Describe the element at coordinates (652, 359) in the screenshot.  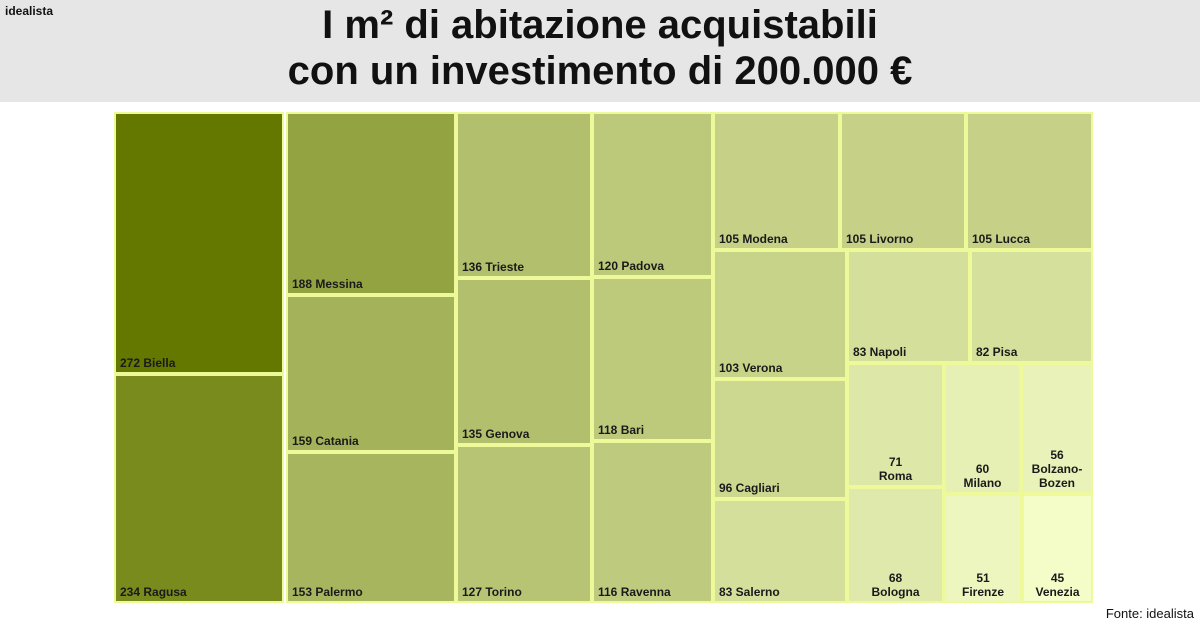
I see `treemap-cell-bari` at that location.